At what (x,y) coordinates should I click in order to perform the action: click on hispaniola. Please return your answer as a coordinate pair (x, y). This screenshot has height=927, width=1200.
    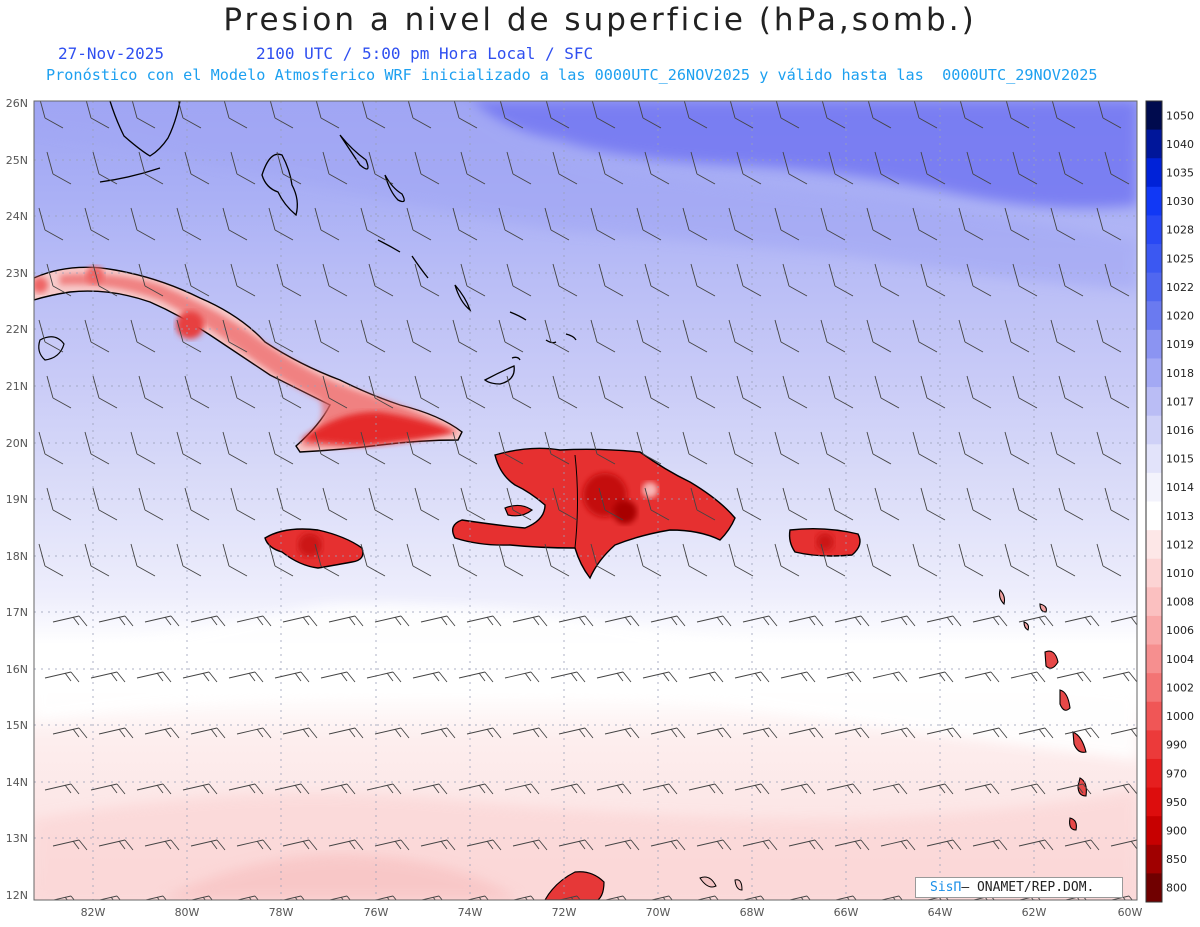
    Looking at the image, I should click on (594, 513).